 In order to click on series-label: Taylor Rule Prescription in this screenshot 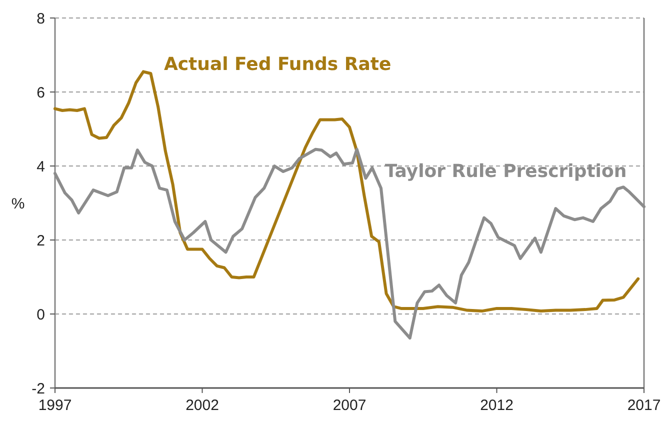, I will do `click(505, 171)`.